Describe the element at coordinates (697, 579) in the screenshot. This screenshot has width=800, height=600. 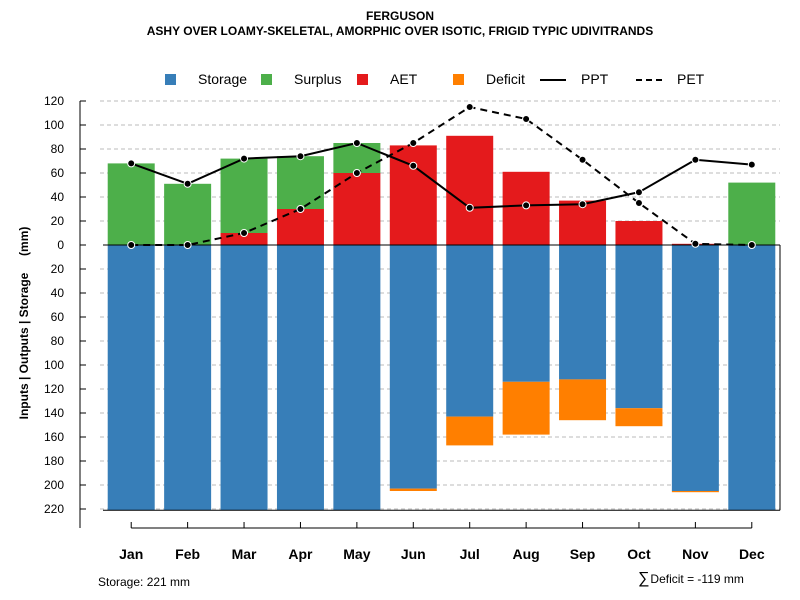
I see `deficit-note-text: Deficit = -119 mm` at that location.